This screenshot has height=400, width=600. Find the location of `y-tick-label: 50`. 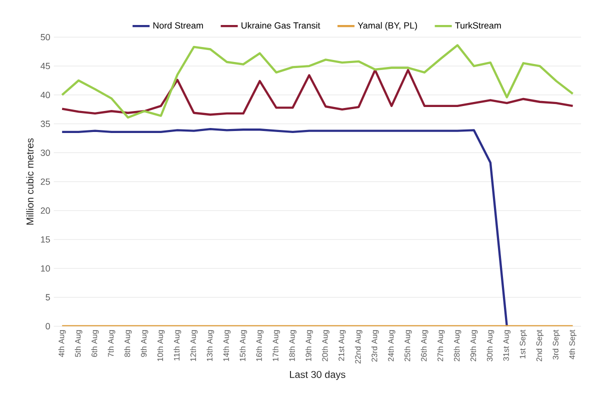

y-tick-label: 50 is located at coordinates (45, 37).